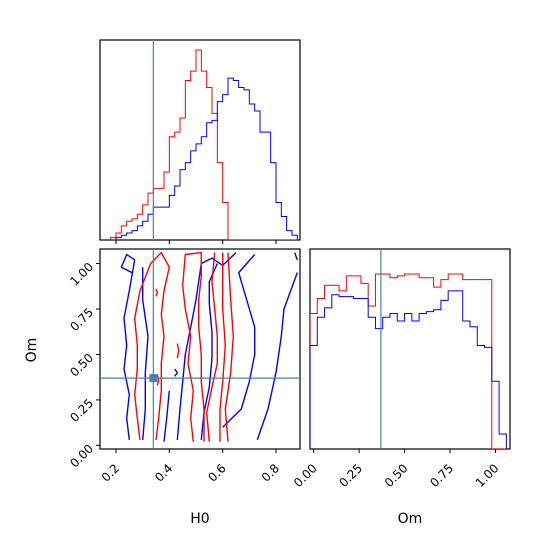  I want to click on om-histogram-red, so click(408, 361).